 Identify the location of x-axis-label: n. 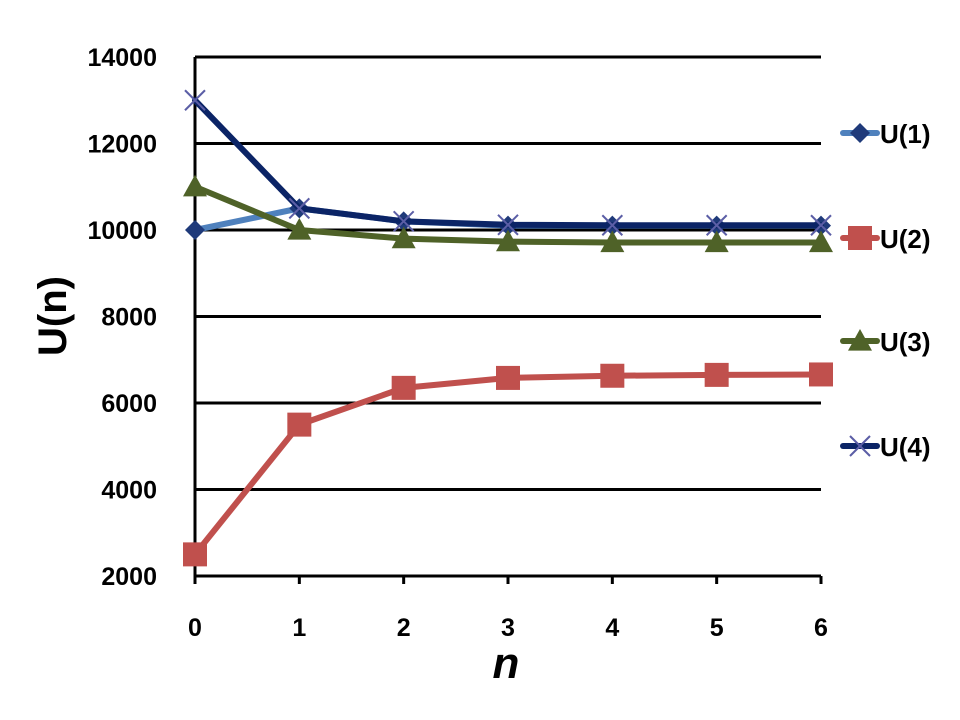
(506, 663).